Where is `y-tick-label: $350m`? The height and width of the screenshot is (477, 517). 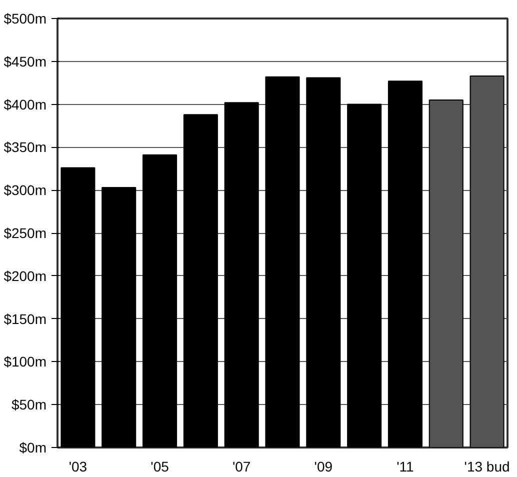 y-tick-label: $350m is located at coordinates (25, 147).